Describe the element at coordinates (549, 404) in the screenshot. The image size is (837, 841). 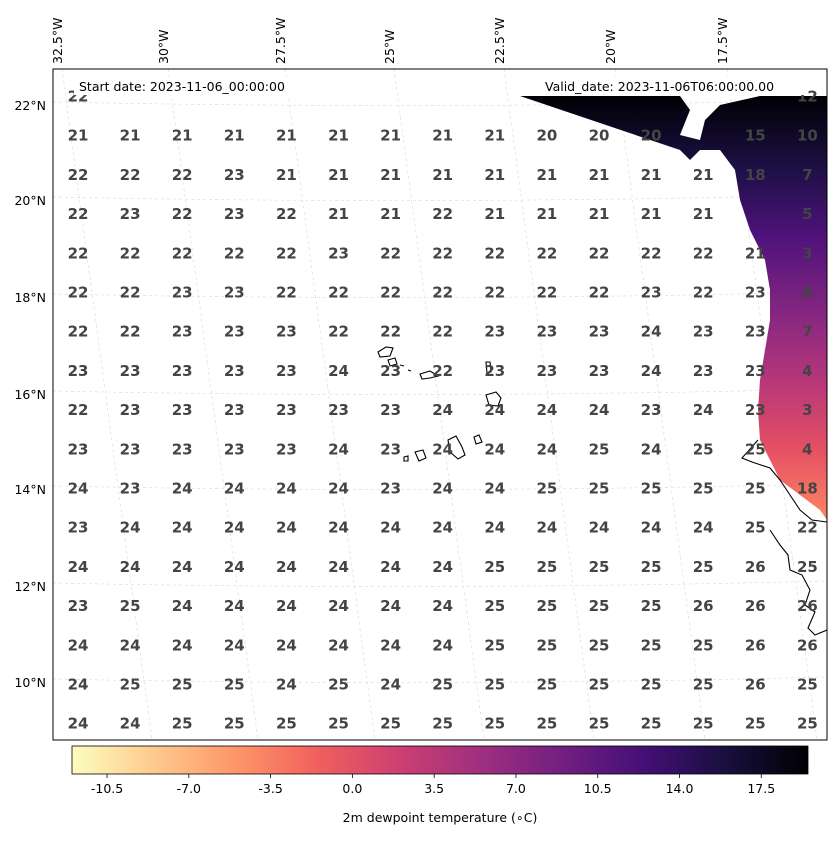
I see `meridian-line` at that location.